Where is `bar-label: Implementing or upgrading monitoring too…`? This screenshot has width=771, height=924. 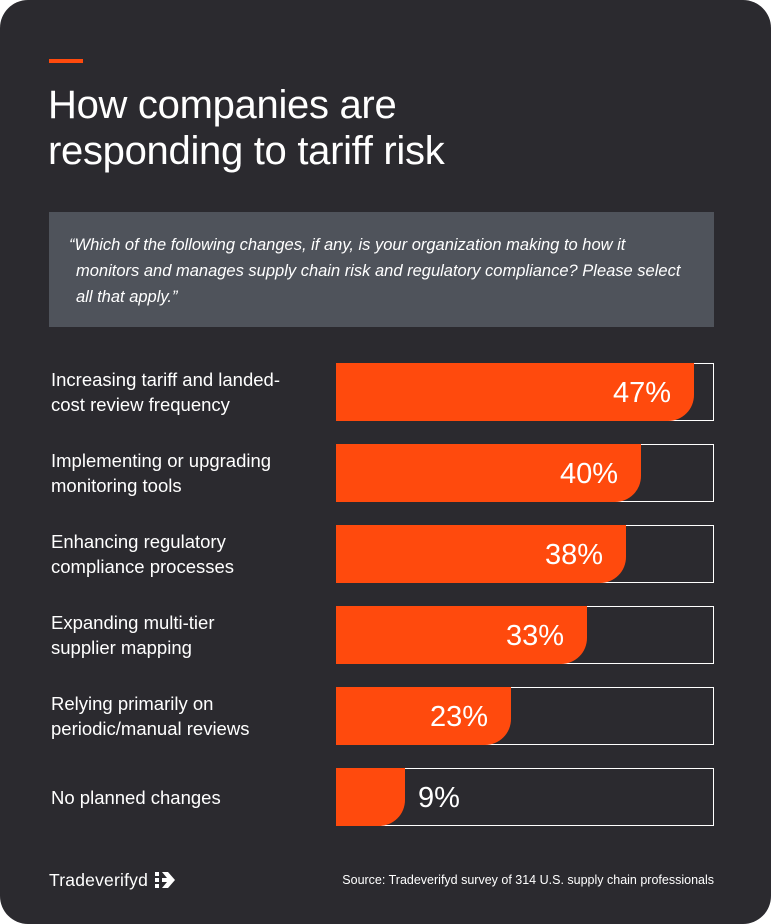
bar-label: Implementing or upgrading monitoring too… is located at coordinates (188, 473).